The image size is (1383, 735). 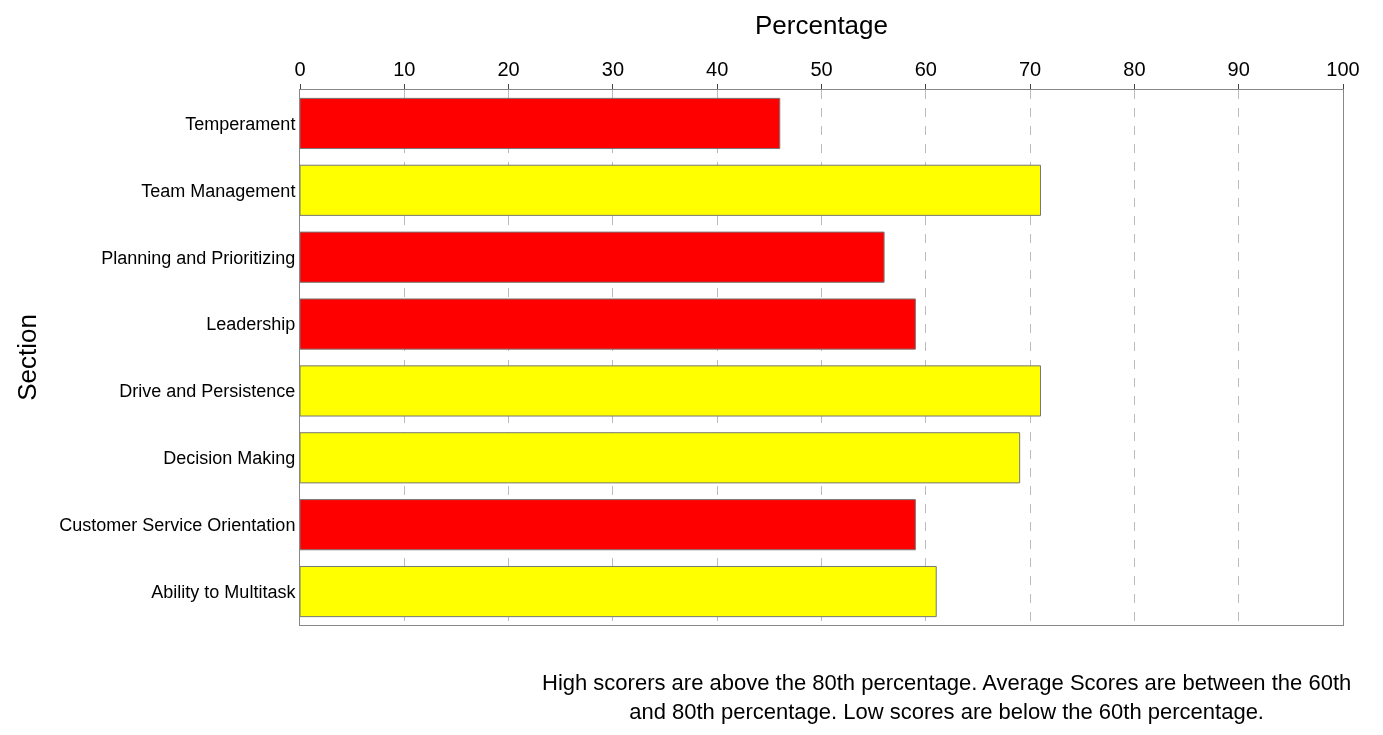 What do you see at coordinates (240, 123) in the screenshot?
I see `y-tick-label: Temperament` at bounding box center [240, 123].